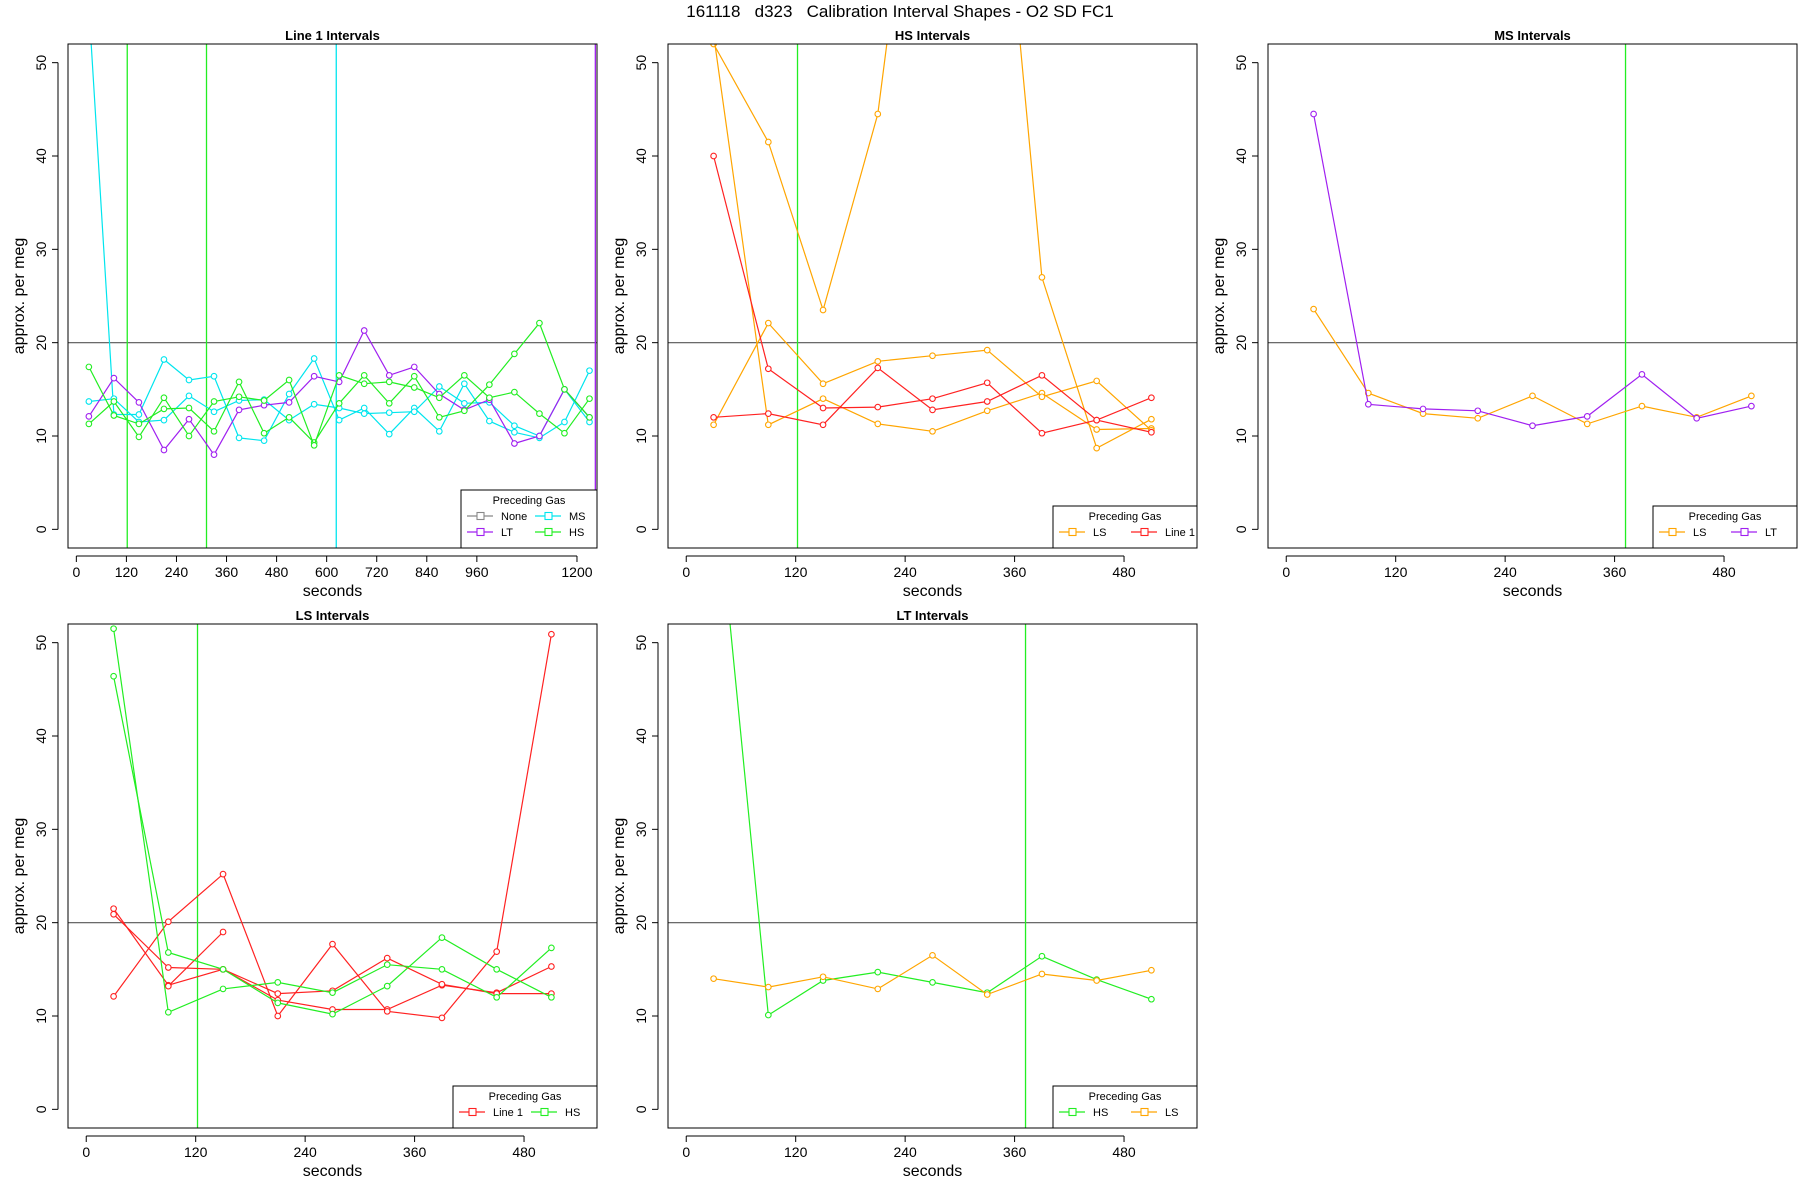  I want to click on legend-title: Preceding Gas, so click(1125, 517).